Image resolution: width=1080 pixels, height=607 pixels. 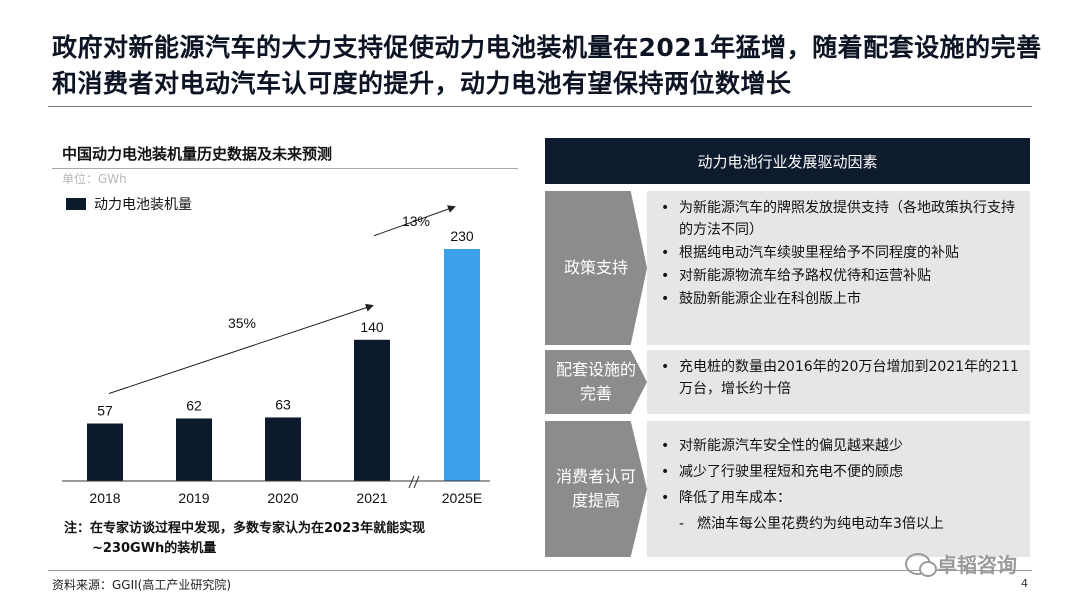 I want to click on list-item: 减少了行驶里程短和充电不便的顾虑, so click(x=841, y=472).